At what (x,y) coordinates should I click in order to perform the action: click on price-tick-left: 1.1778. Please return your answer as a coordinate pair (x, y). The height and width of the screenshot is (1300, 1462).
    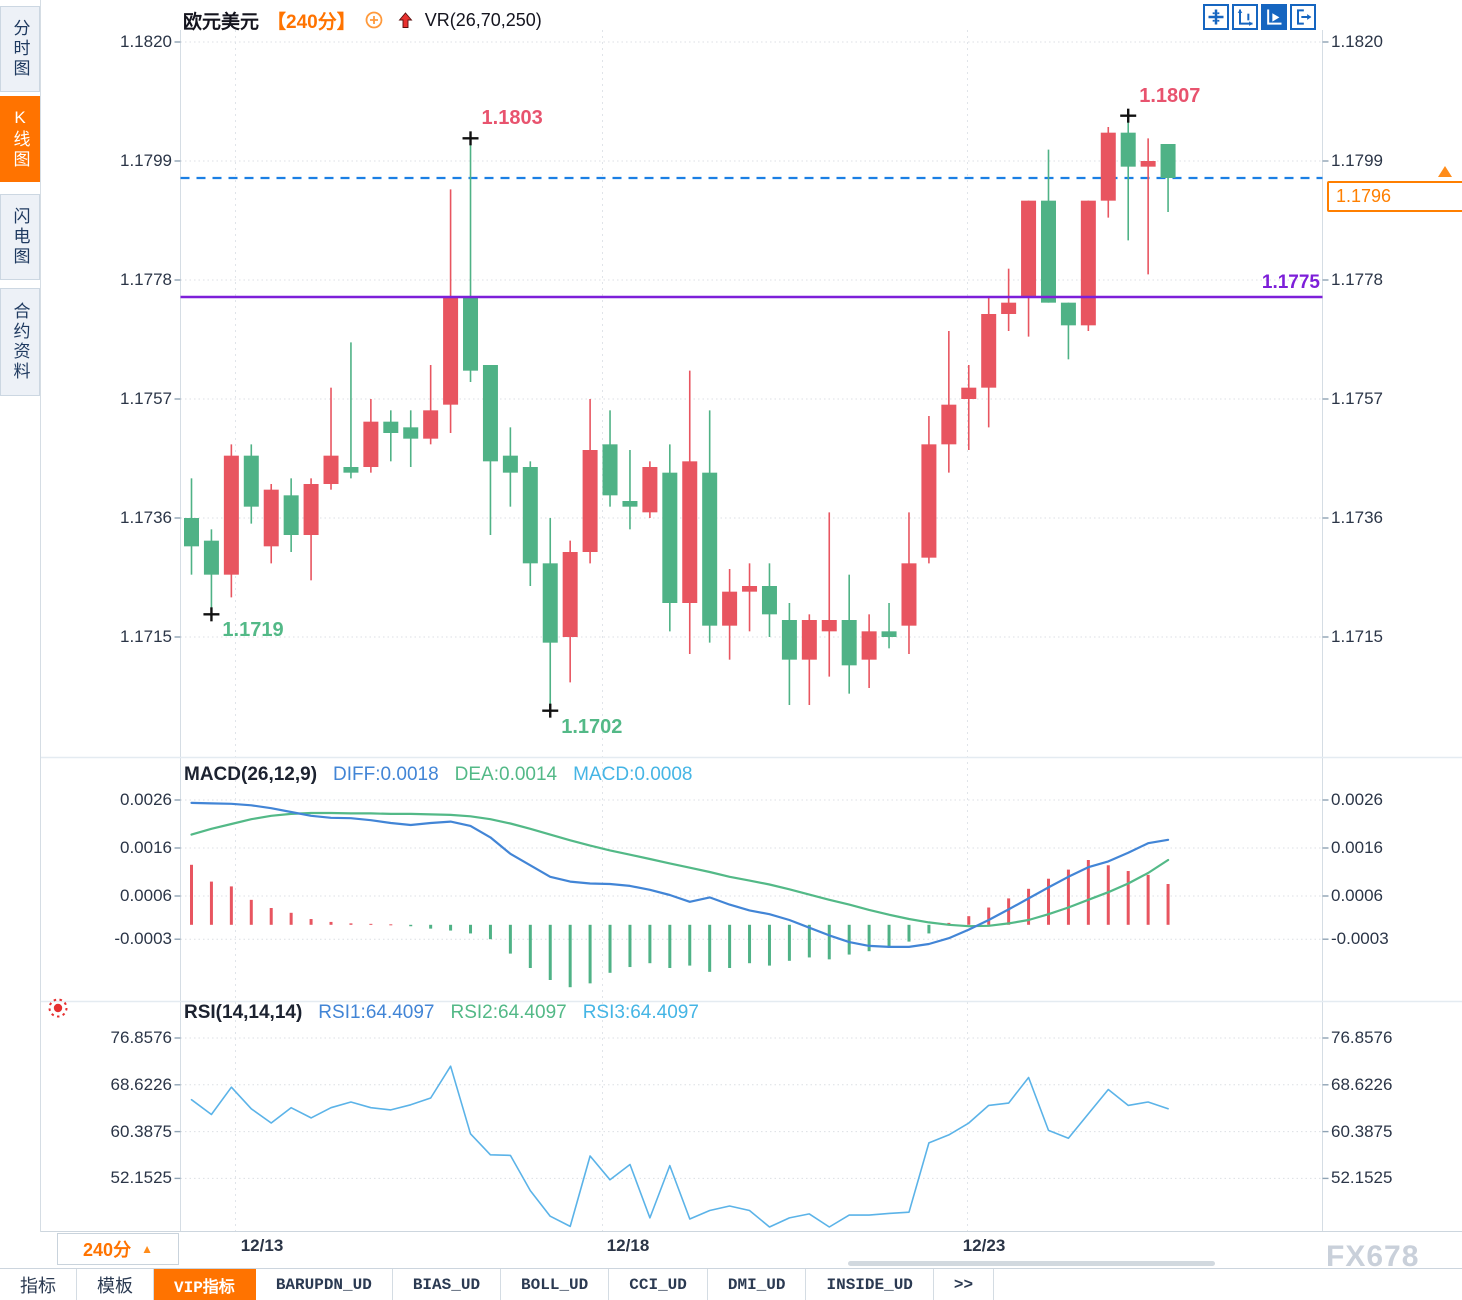
    Looking at the image, I should click on (146, 279).